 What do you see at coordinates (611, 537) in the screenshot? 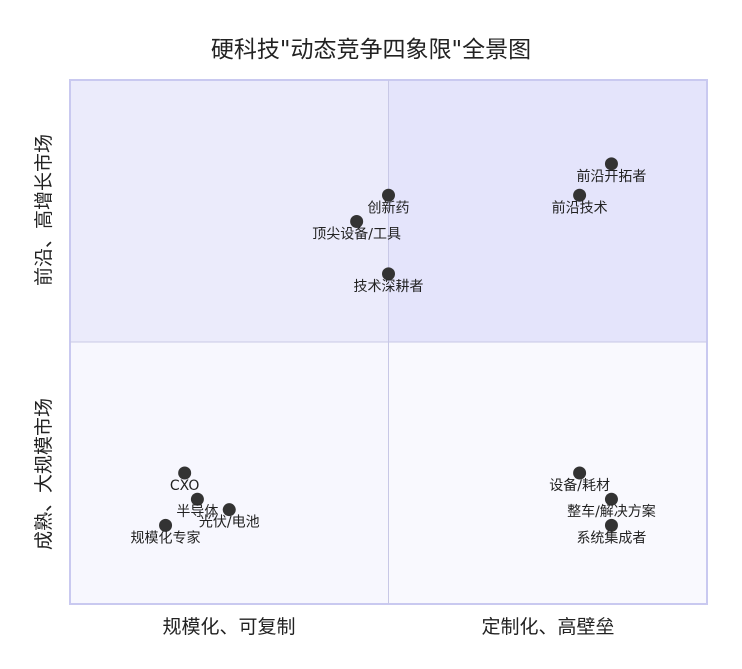
I see `data-point-label: 系统集成者` at bounding box center [611, 537].